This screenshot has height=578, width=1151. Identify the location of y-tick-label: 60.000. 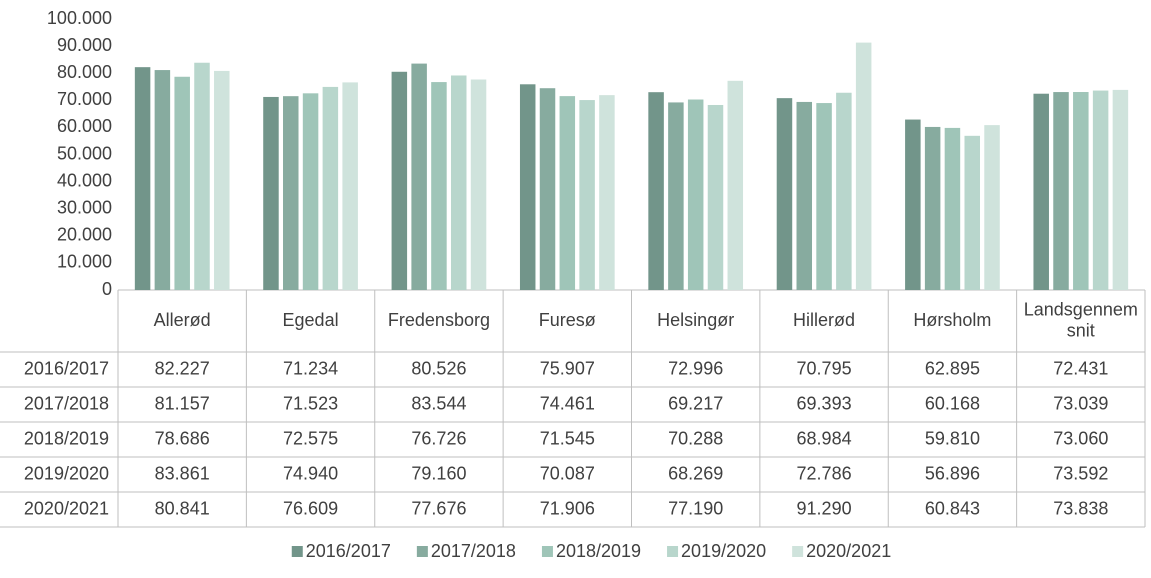
(84, 126).